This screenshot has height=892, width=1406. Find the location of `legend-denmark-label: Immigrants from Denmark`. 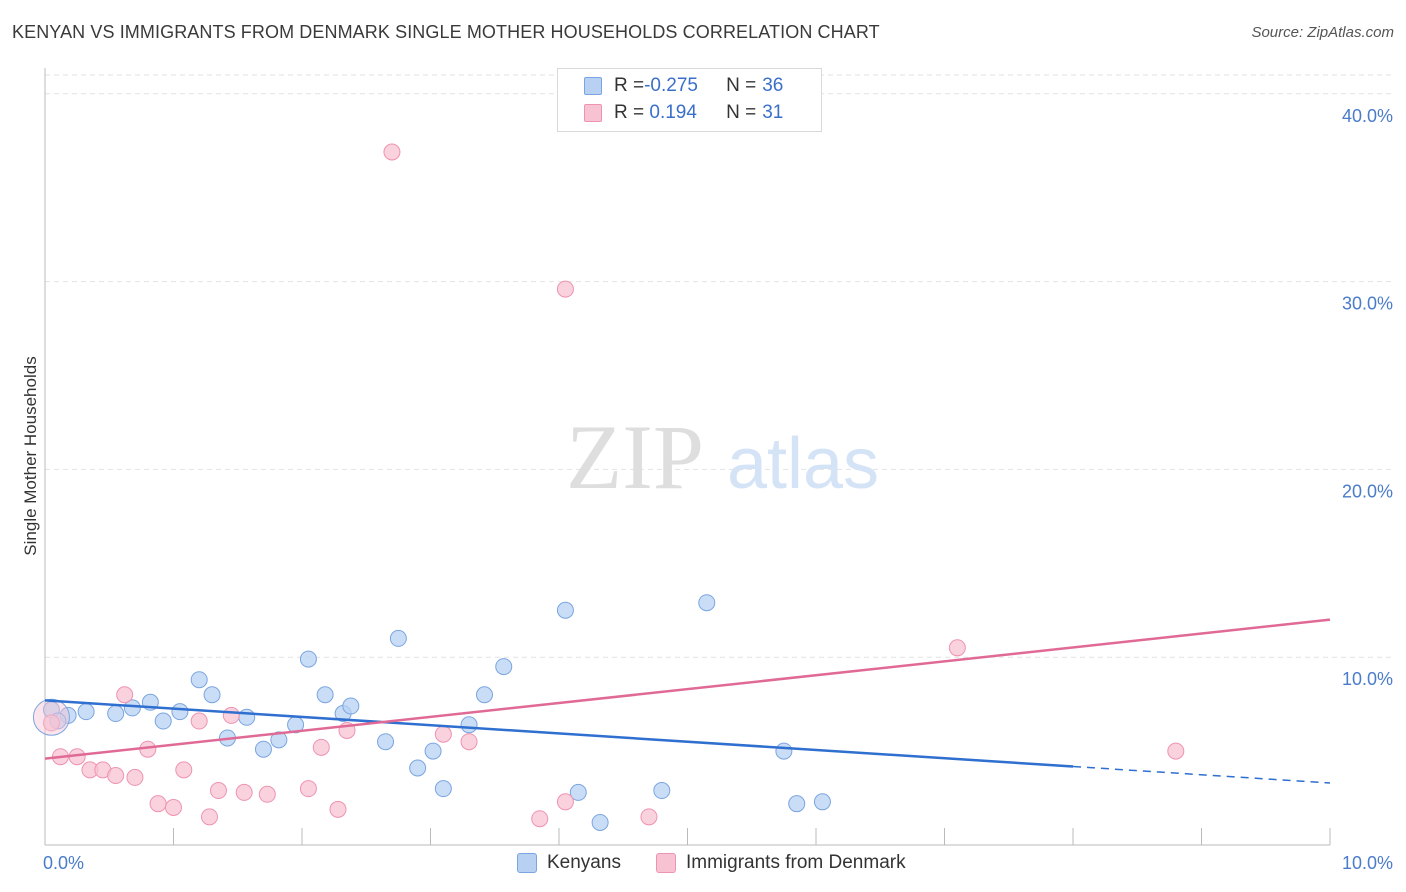

legend-denmark-label: Immigrants from Denmark is located at coordinates (796, 862).